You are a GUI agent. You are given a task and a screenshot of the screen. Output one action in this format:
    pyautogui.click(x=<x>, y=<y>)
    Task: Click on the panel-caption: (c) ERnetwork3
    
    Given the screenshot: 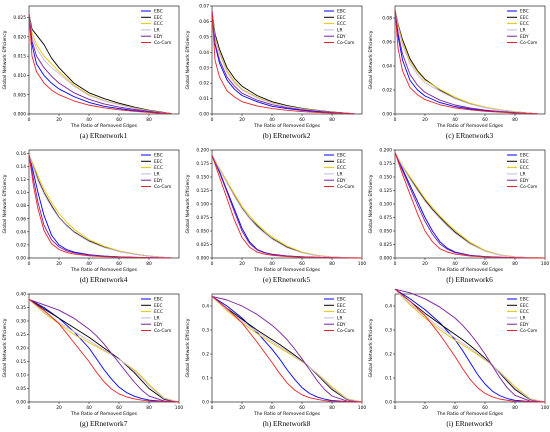 What is the action you would take?
    pyautogui.click(x=470, y=135)
    